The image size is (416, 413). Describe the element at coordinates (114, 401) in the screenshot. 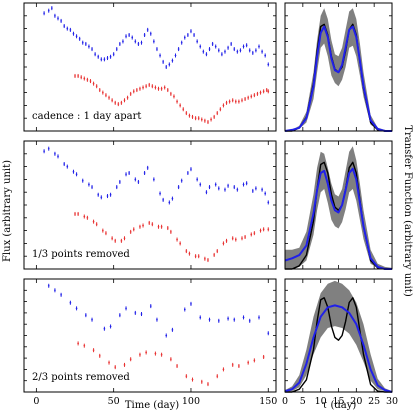

I see `x-tick-label: 50` at that location.